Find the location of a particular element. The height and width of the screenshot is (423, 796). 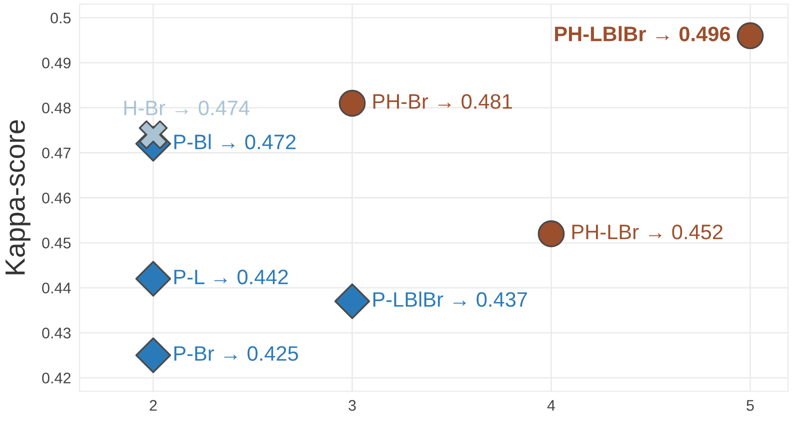

y-tick-label: 0.47 is located at coordinates (56, 153).